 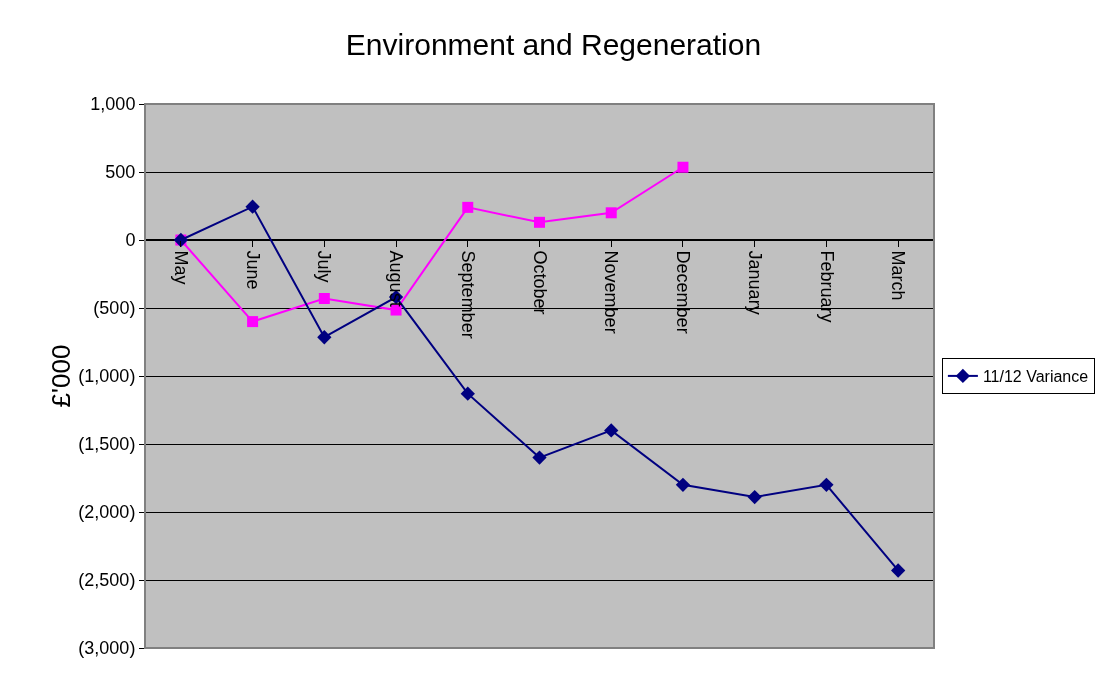 I want to click on y-tick-label: 500, so click(x=120, y=172).